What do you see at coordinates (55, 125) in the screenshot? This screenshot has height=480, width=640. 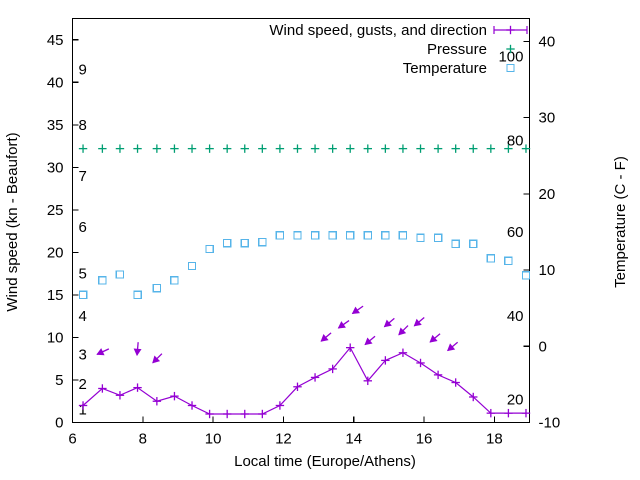 I see `y-tick-label: 35` at bounding box center [55, 125].